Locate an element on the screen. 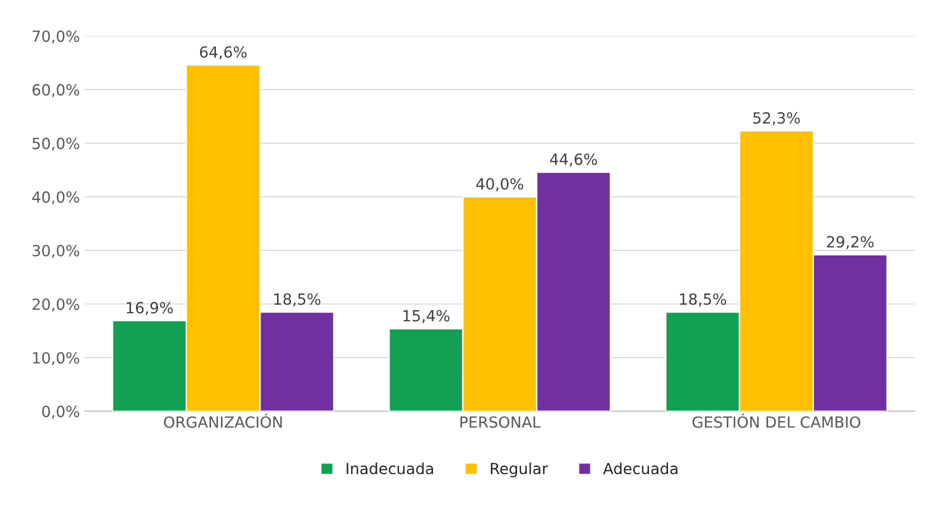 Image resolution: width=943 pixels, height=514 pixels. data-label: 40,0% is located at coordinates (500, 185).